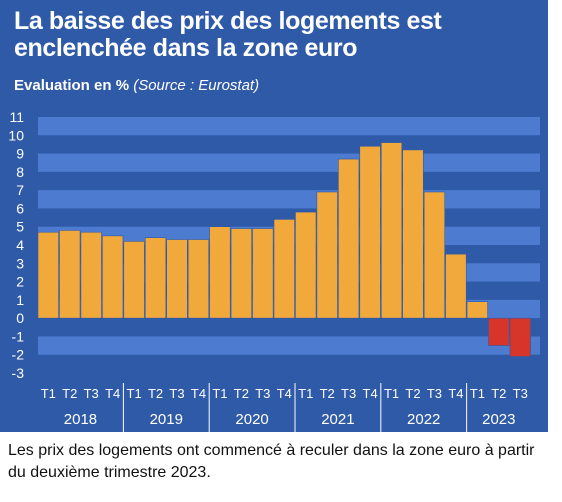 The height and width of the screenshot is (502, 562). What do you see at coordinates (20, 300) in the screenshot?
I see `y-tick-label: 1` at bounding box center [20, 300].